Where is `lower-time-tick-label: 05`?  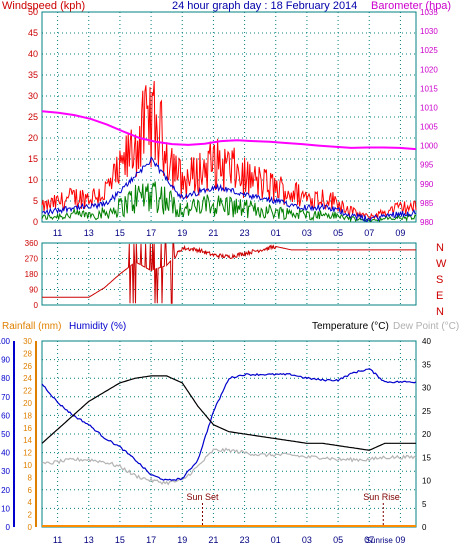 lower-time-tick-label: 05 is located at coordinates (338, 540).